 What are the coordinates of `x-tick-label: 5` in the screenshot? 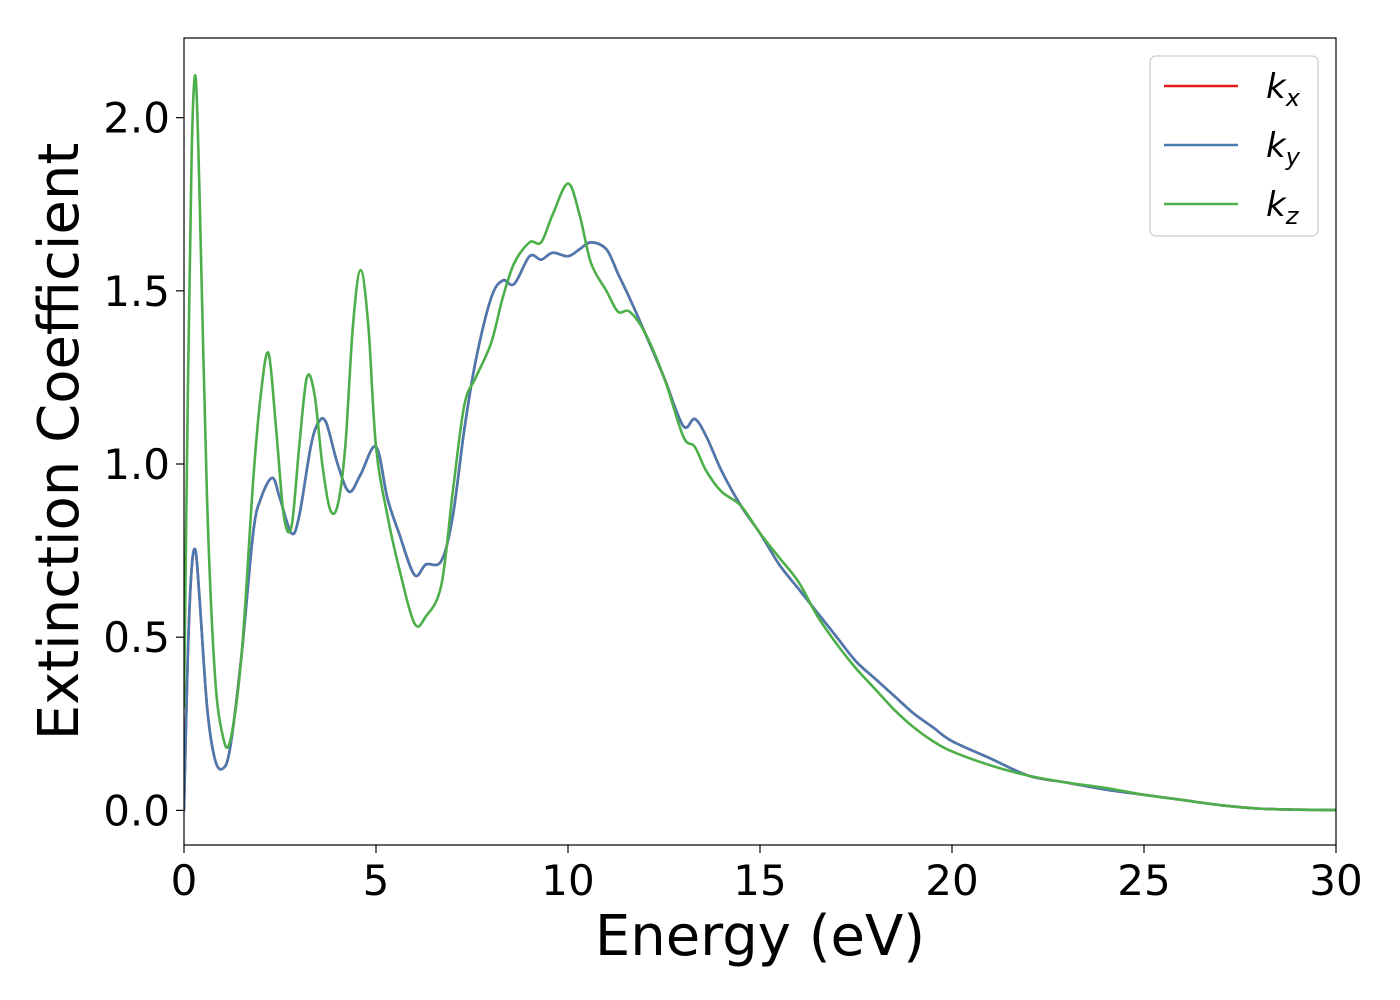 It's located at (376, 880).